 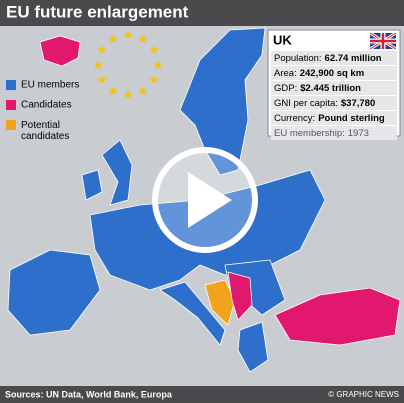 What do you see at coordinates (54, 292) in the screenshot?
I see `iberia` at bounding box center [54, 292].